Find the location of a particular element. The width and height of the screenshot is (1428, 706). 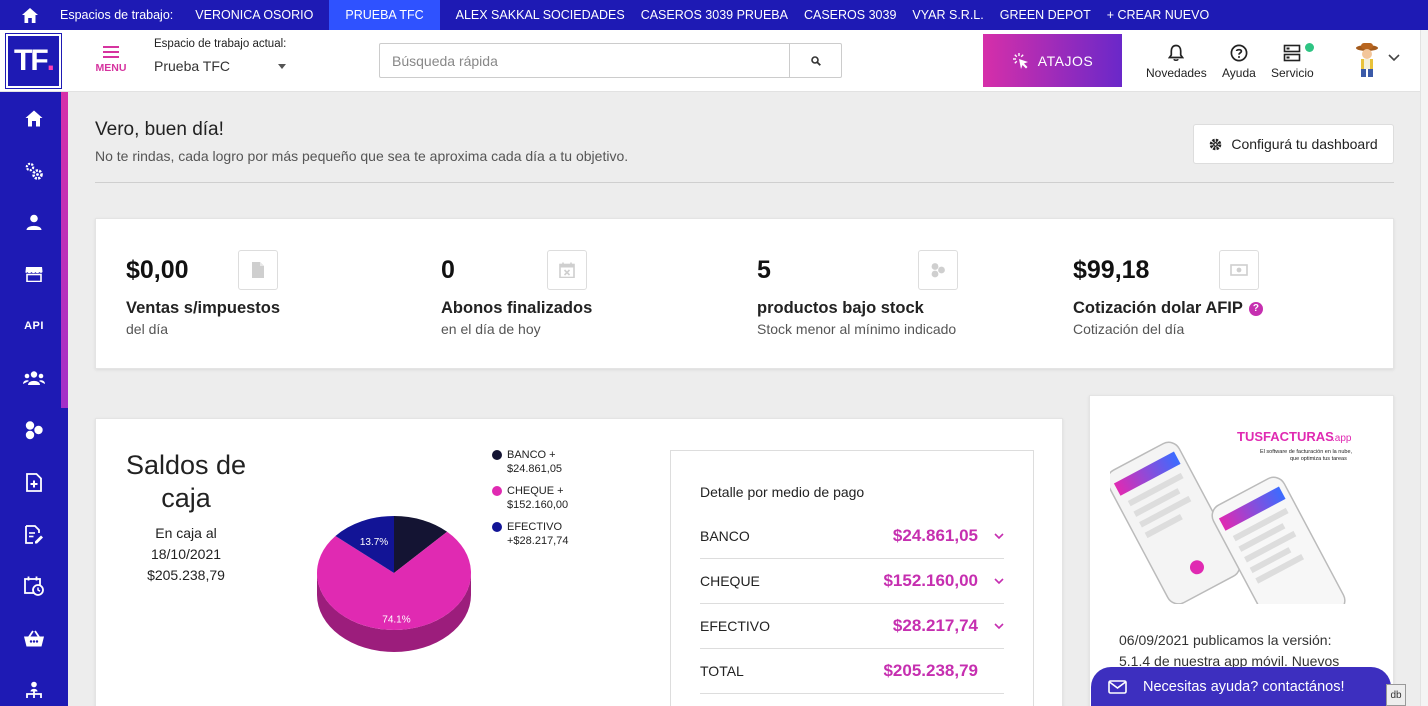

detalle-row-name: TOTAL is located at coordinates (722, 671).